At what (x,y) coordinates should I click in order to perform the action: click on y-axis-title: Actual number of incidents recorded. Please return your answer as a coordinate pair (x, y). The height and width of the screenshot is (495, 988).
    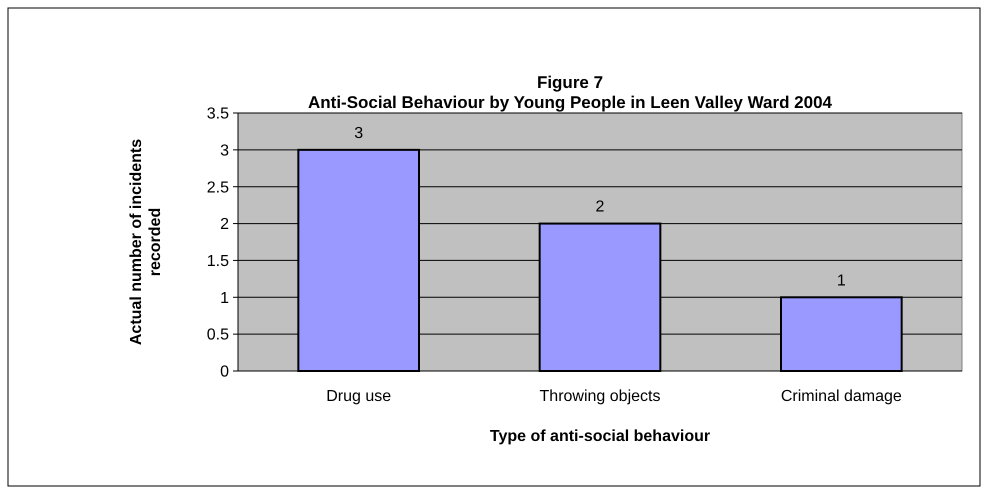
    Looking at the image, I should click on (146, 242).